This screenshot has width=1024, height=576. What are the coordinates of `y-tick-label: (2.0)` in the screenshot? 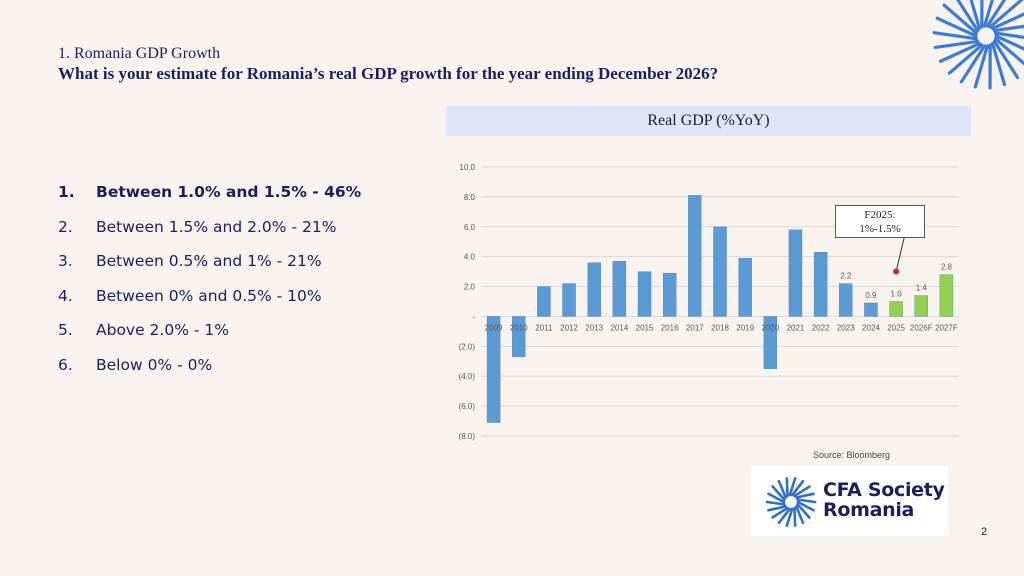 It's located at (467, 346).